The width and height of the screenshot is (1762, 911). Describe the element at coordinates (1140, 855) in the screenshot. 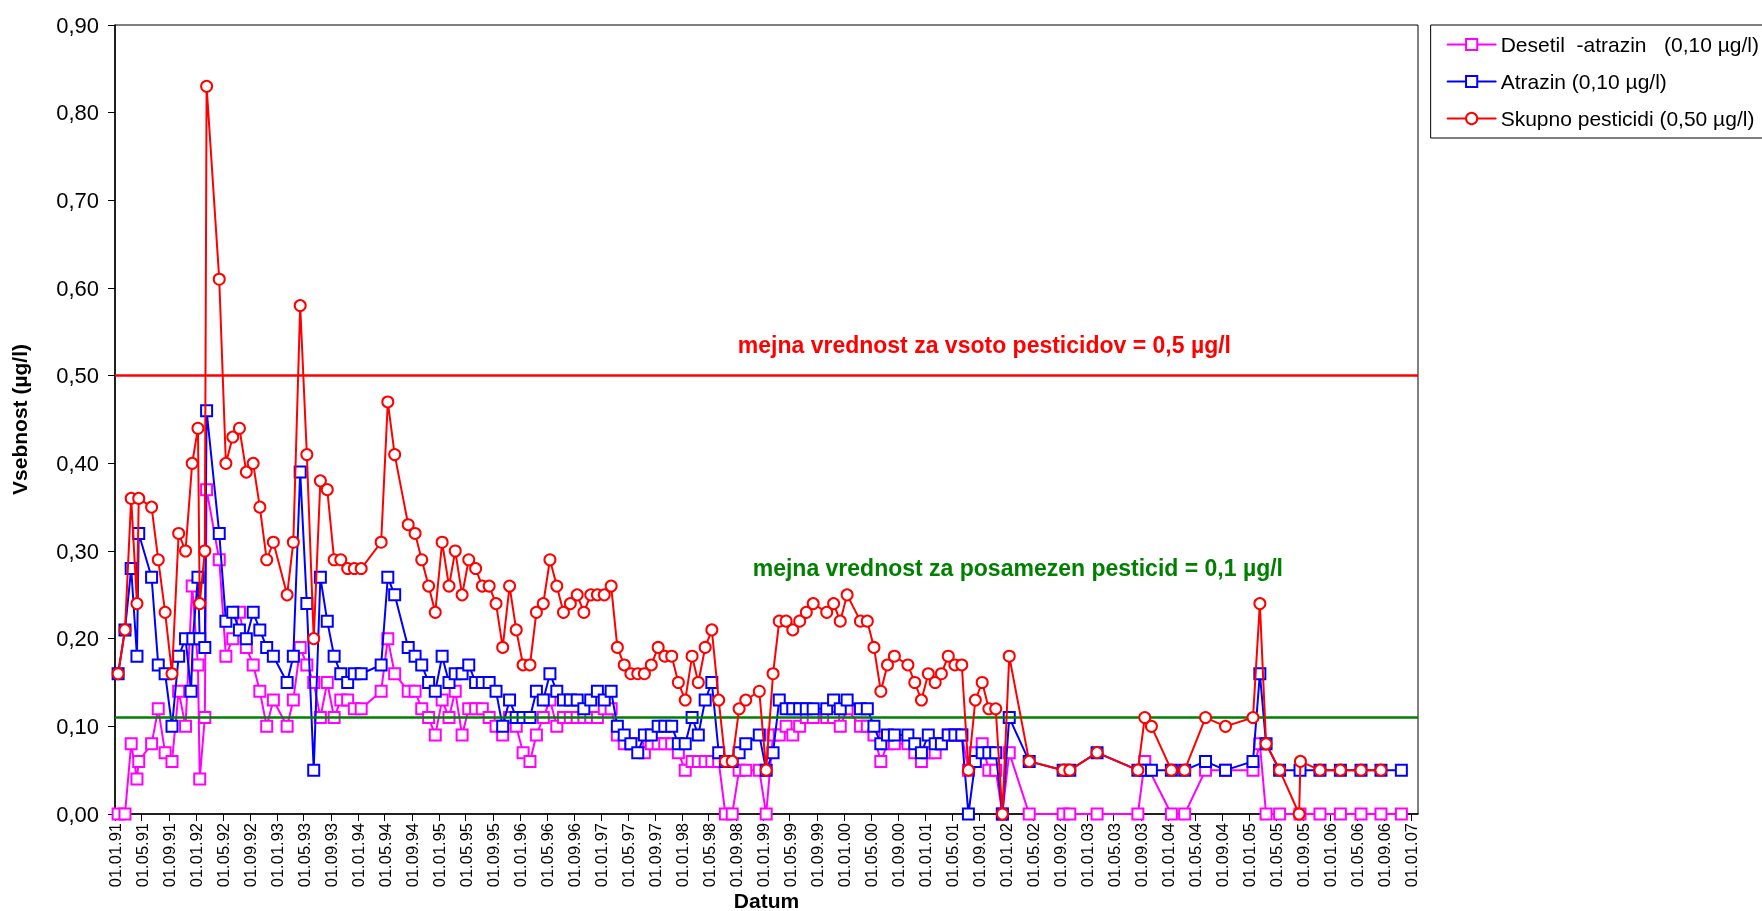

I see `x-tick-label: 01.09.03` at that location.